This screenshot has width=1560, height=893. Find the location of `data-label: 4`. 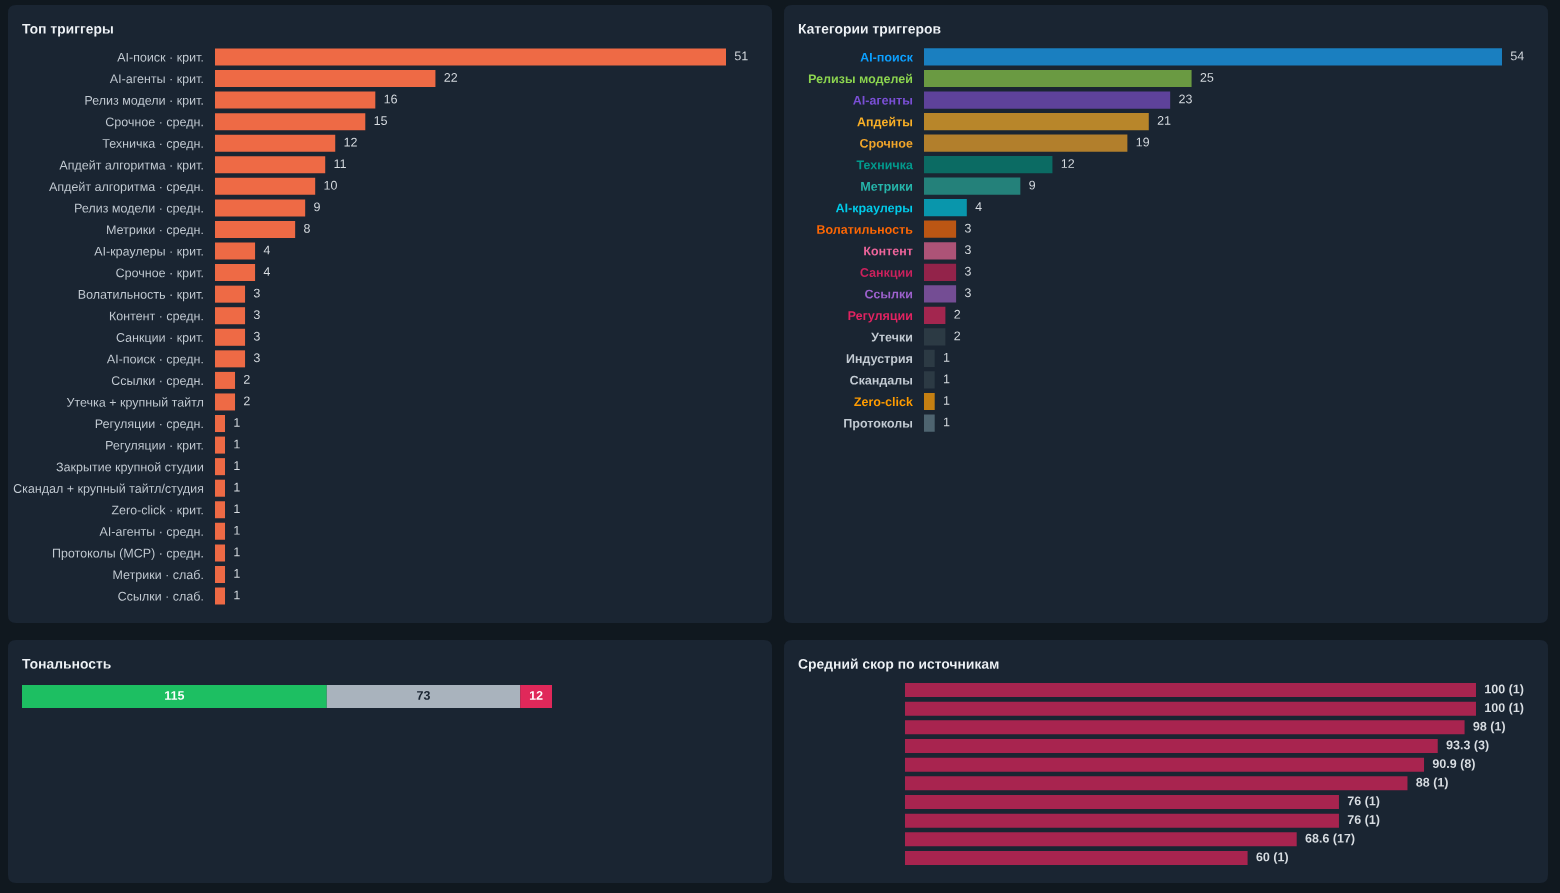

data-label: 4 is located at coordinates (978, 206).